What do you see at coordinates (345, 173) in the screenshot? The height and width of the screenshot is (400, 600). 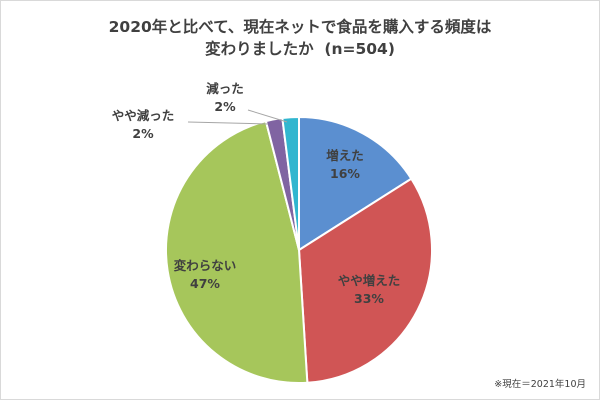 I see `slice-value-label: 16%` at bounding box center [345, 173].